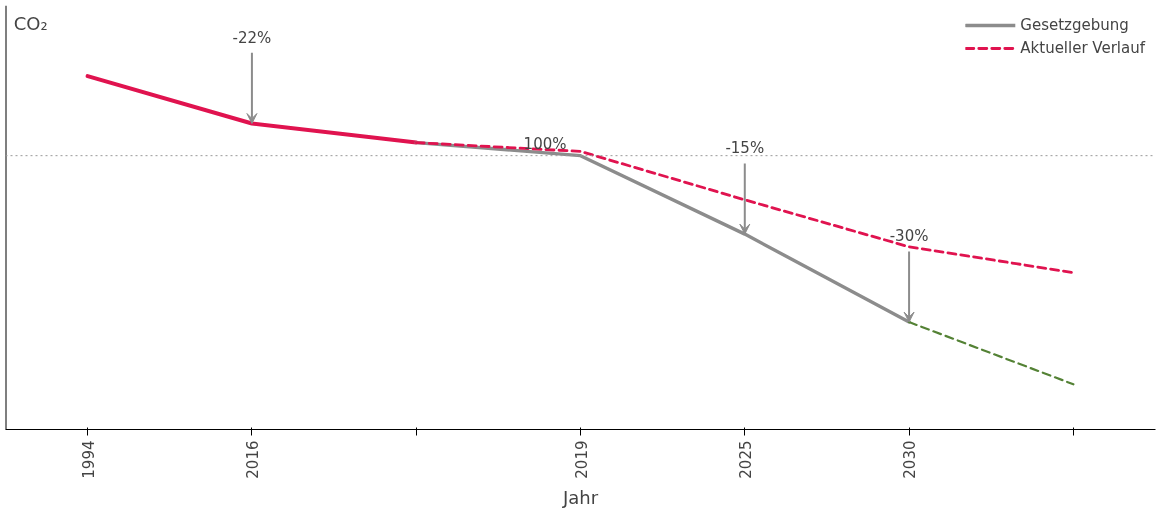 Image resolution: width=1170 pixels, height=521 pixels. I want to click on x-tick-label: 1994, so click(88, 459).